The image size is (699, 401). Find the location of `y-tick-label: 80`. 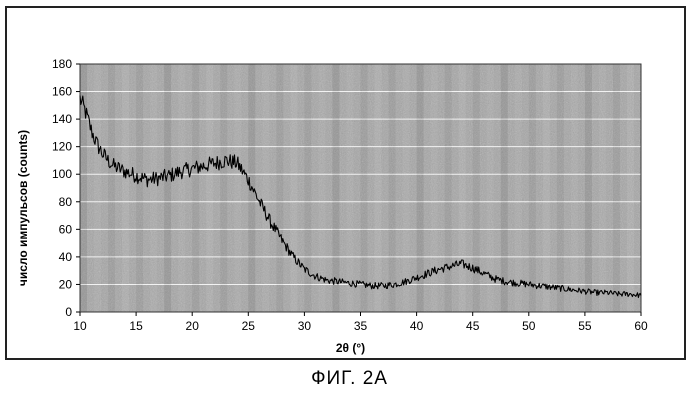

y-tick-label: 80 is located at coordinates (66, 202).